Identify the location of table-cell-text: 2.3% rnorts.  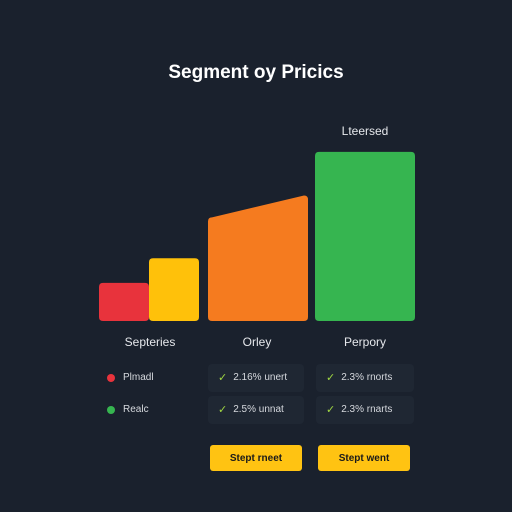
(367, 377).